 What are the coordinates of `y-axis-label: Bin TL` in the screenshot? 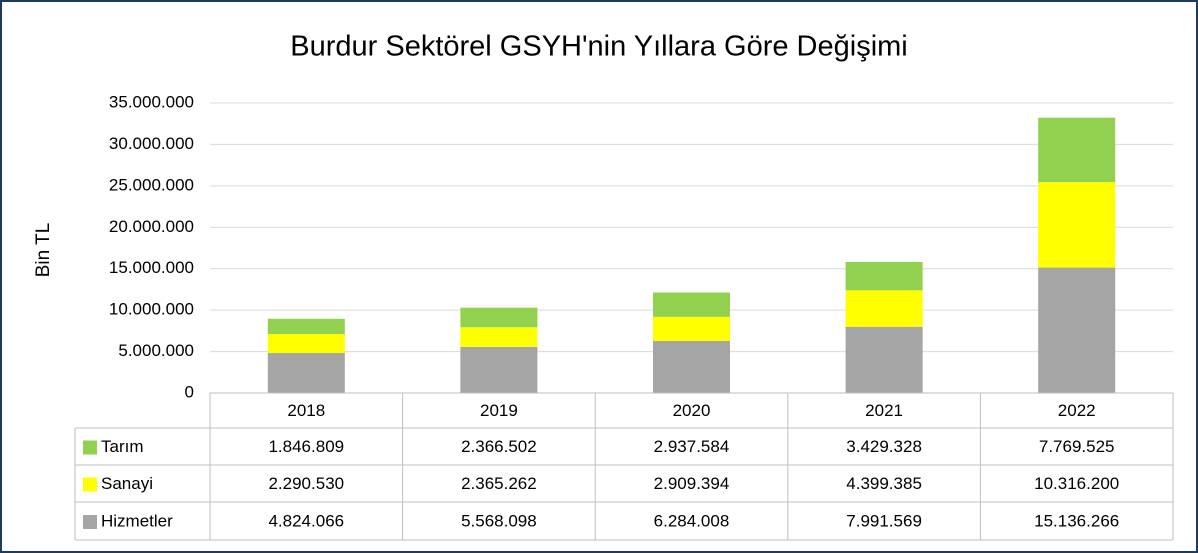 It's located at (43, 250).